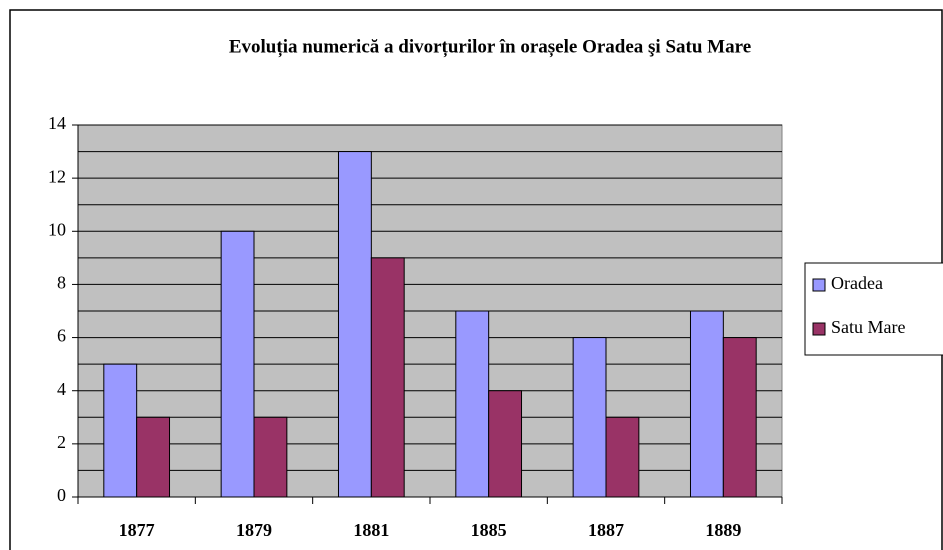 The image size is (943, 550). What do you see at coordinates (371, 530) in the screenshot?
I see `x-tick-label: 1881` at bounding box center [371, 530].